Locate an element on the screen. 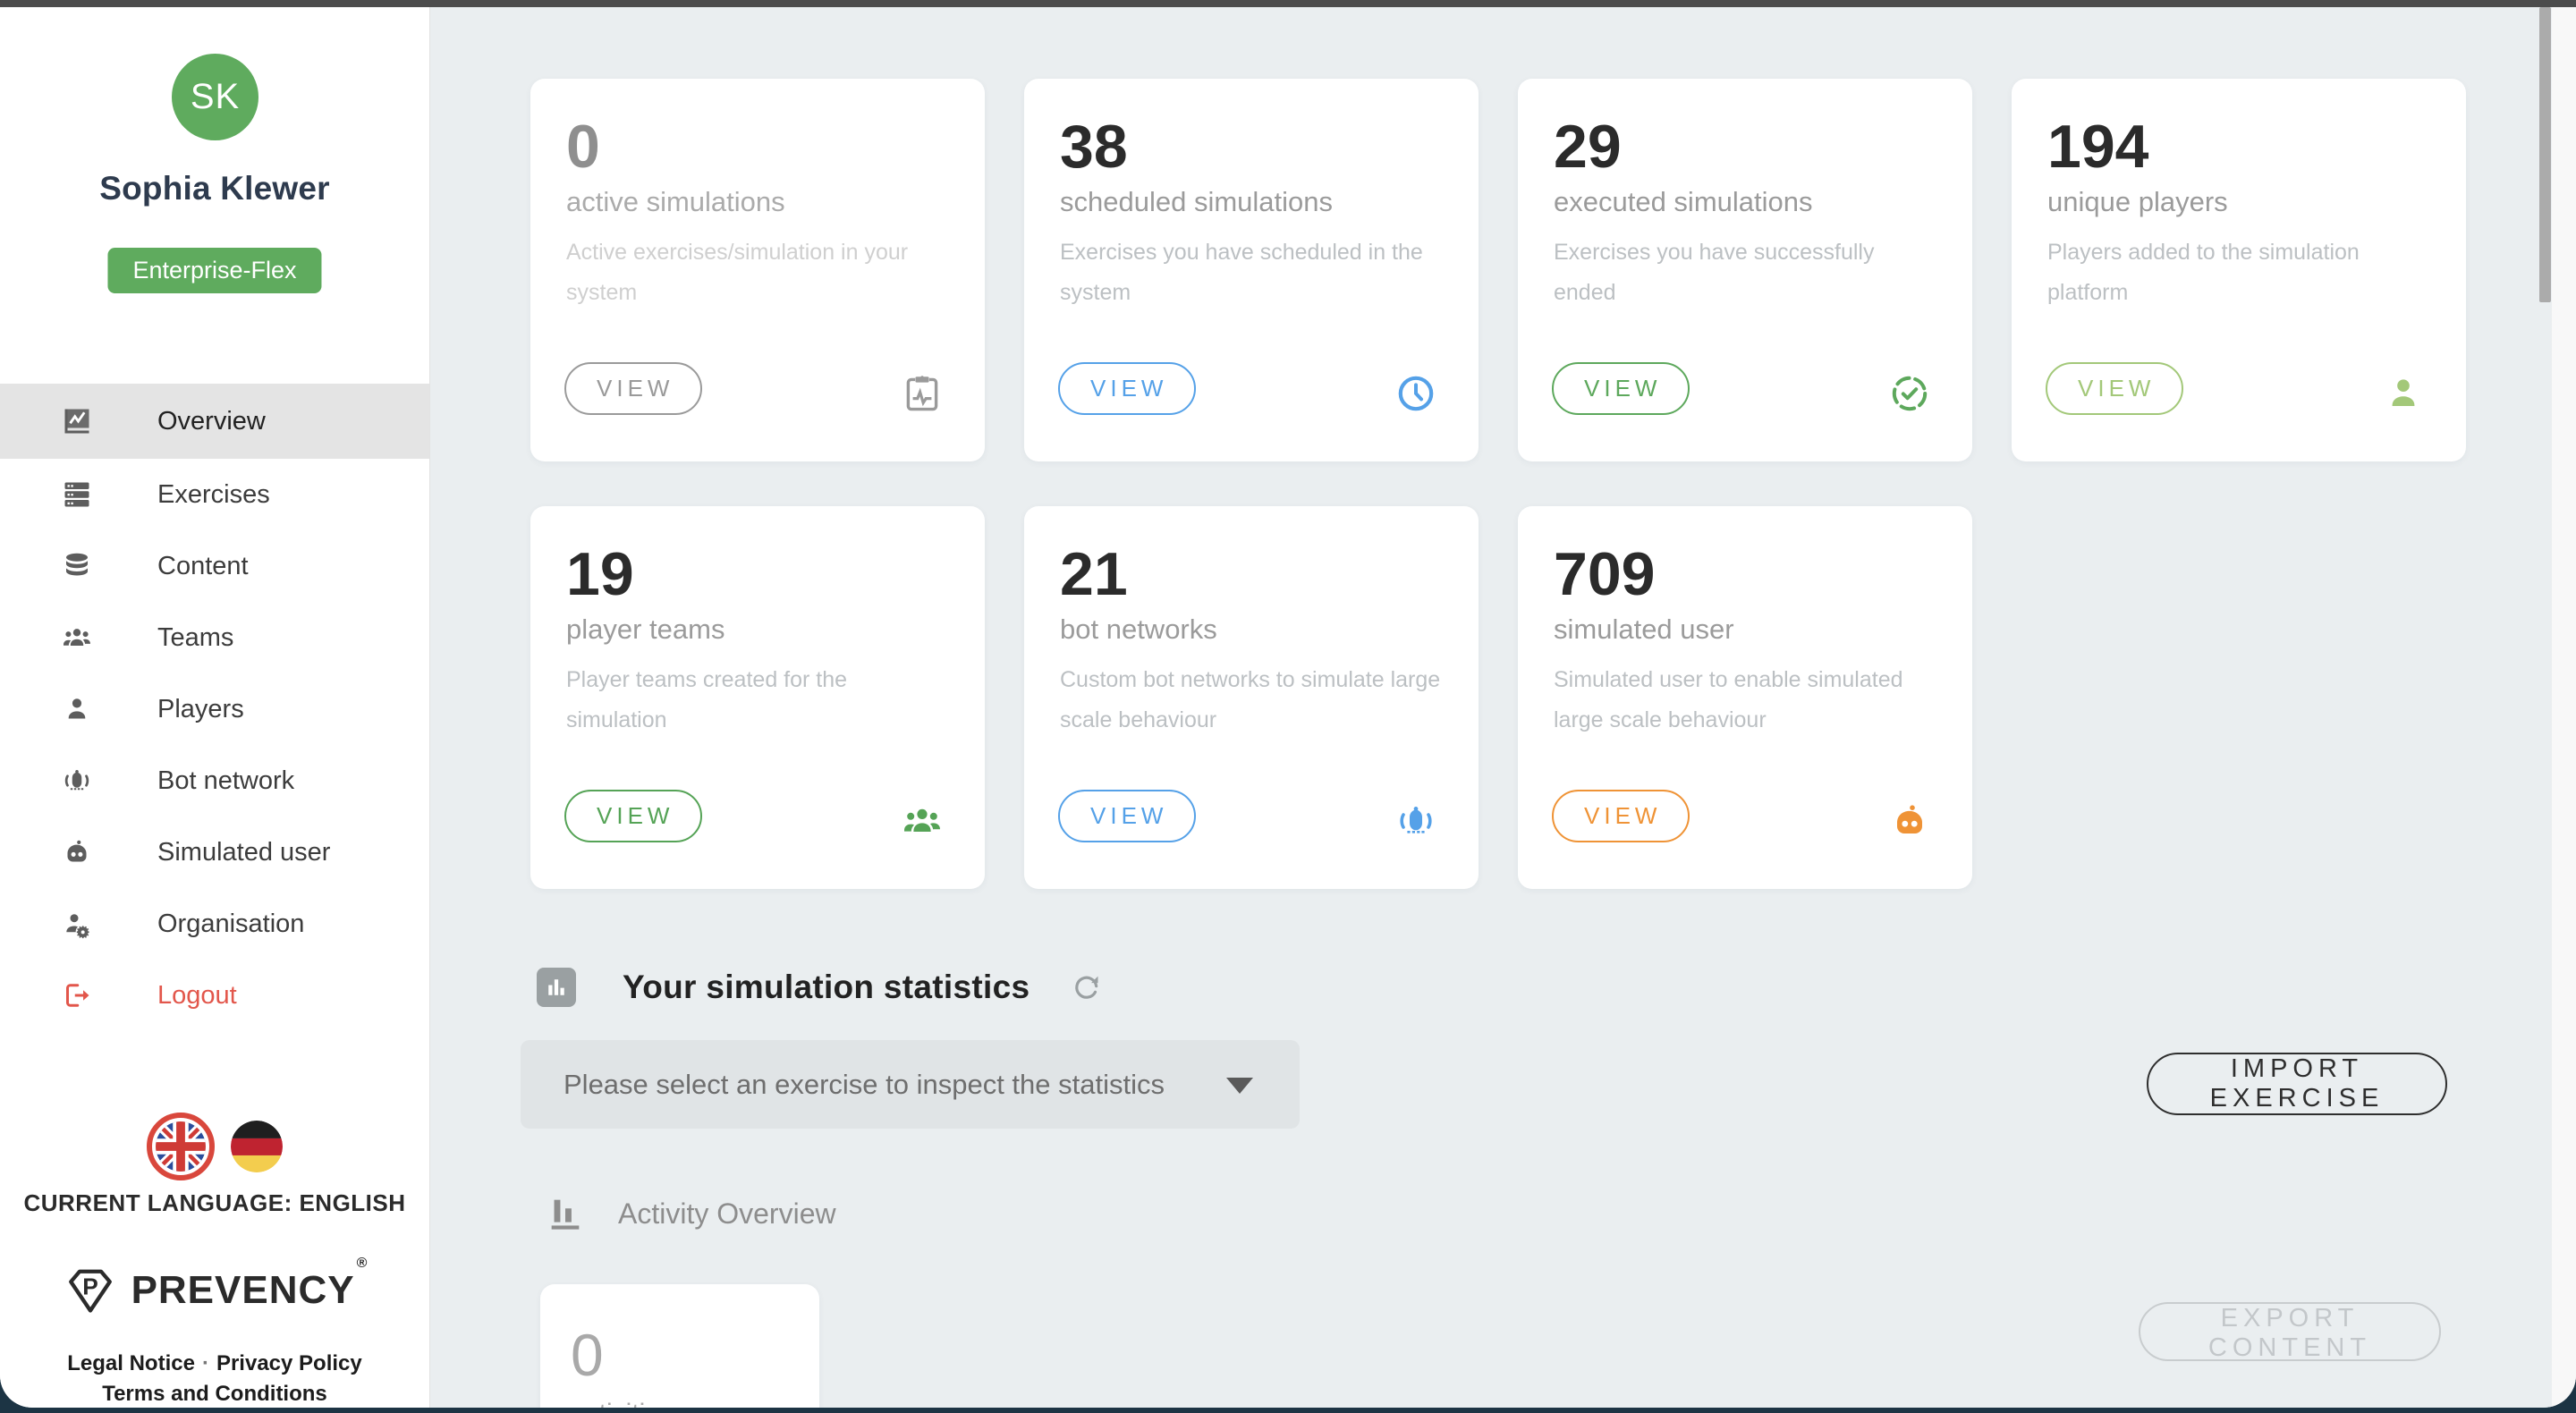 The height and width of the screenshot is (1413, 2576). scrollbar-track is located at coordinates (2564, 707).